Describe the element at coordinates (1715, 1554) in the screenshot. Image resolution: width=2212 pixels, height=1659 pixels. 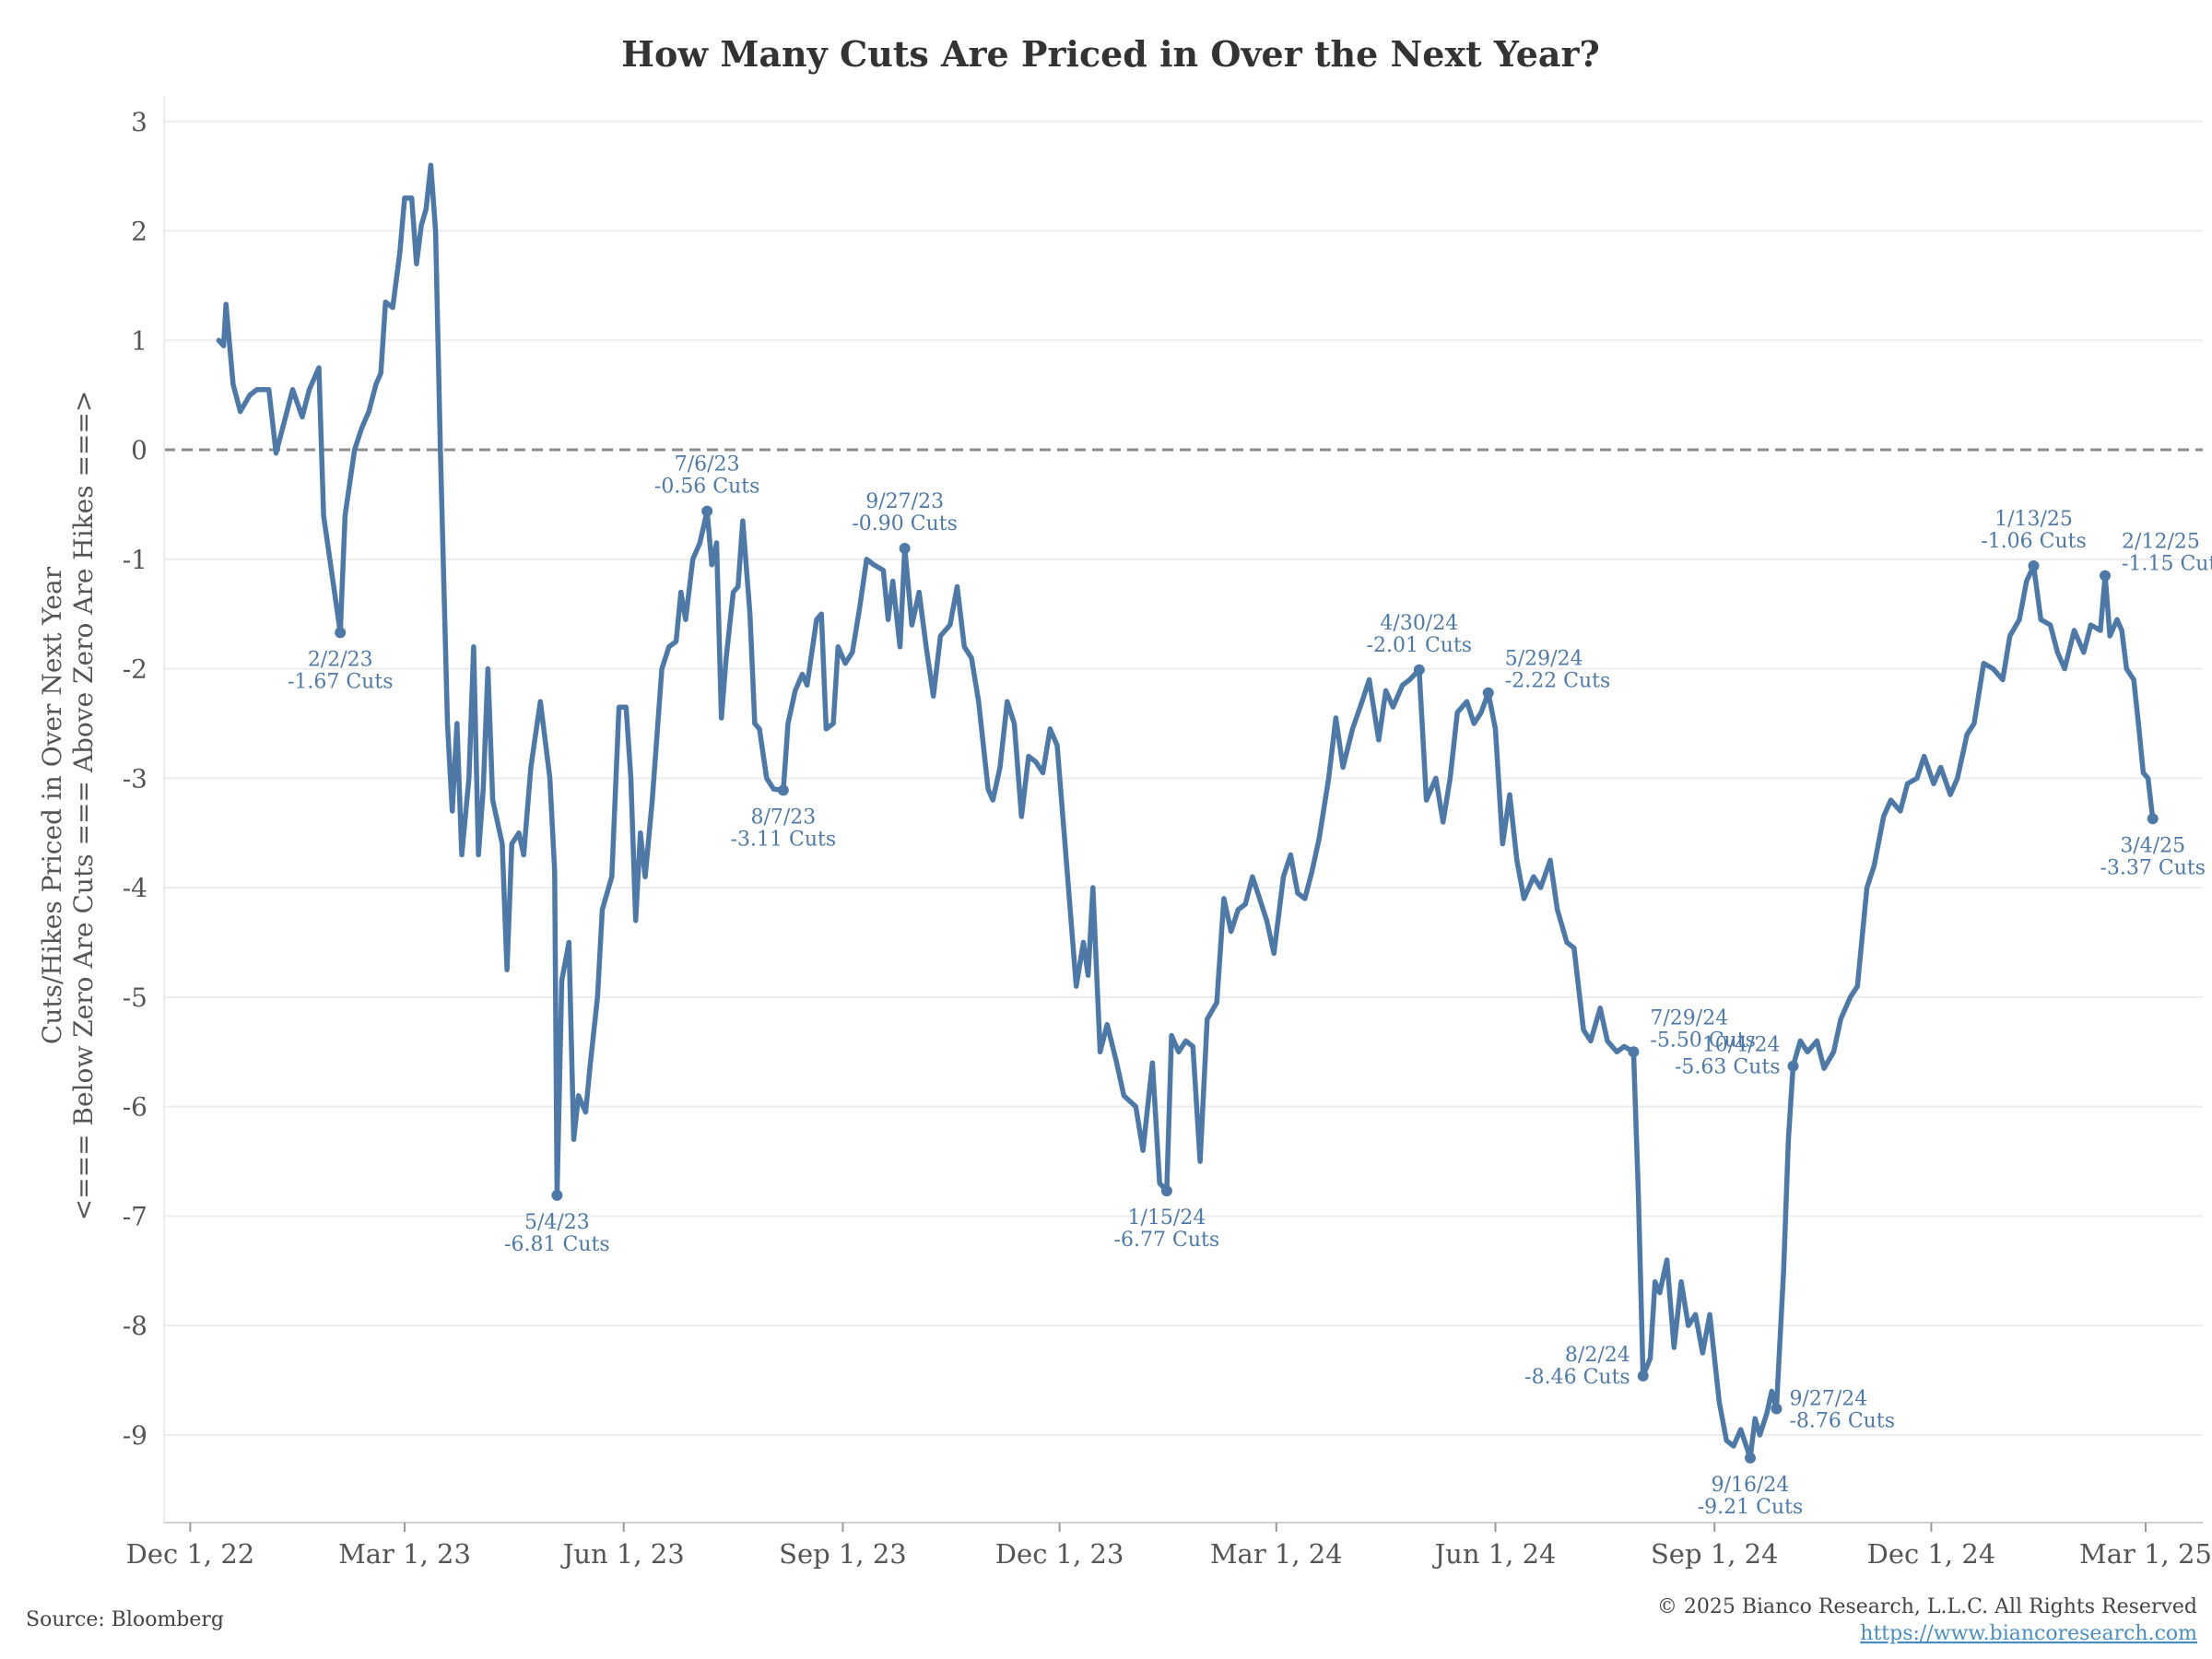
I see `x-tick-label: Sep 1, 24` at that location.